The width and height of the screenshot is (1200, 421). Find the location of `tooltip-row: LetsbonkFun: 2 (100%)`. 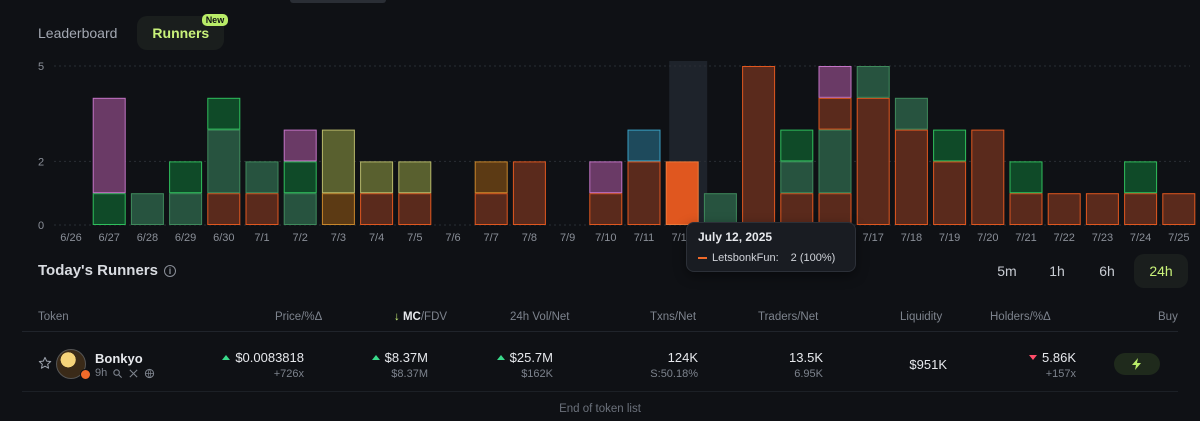

tooltip-row: LetsbonkFun: 2 (100%) is located at coordinates (771, 258).